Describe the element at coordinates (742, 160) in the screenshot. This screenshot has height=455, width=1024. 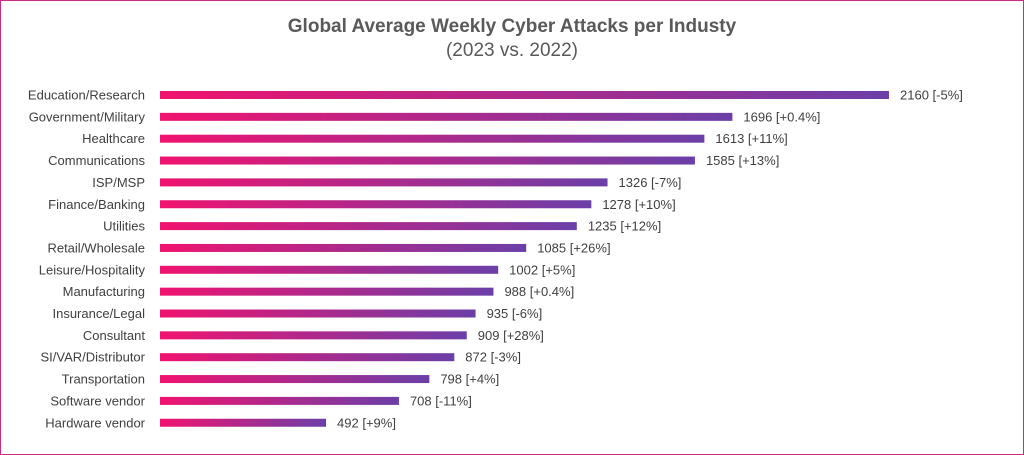
I see `data-label: 1585 [+13%]` at that location.